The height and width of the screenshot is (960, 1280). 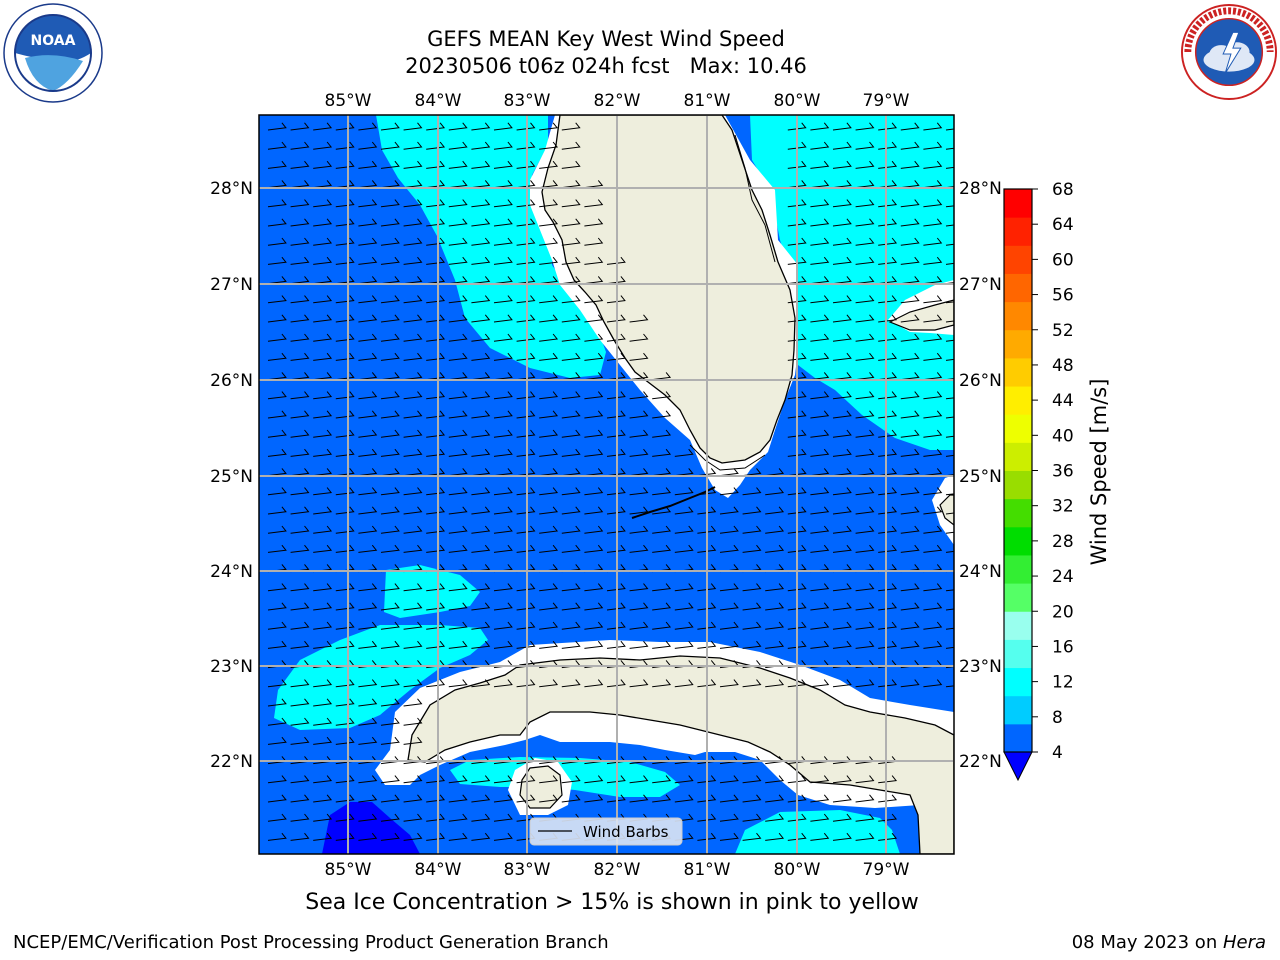 I want to click on colorbar-label: Wind Speed [m/s], so click(x=1099, y=472).